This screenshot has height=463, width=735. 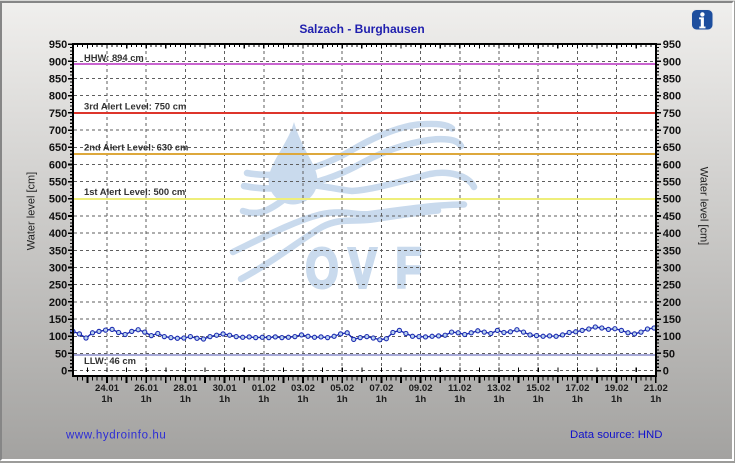 What do you see at coordinates (421, 388) in the screenshot?
I see `svg-text: 09.02` at bounding box center [421, 388].